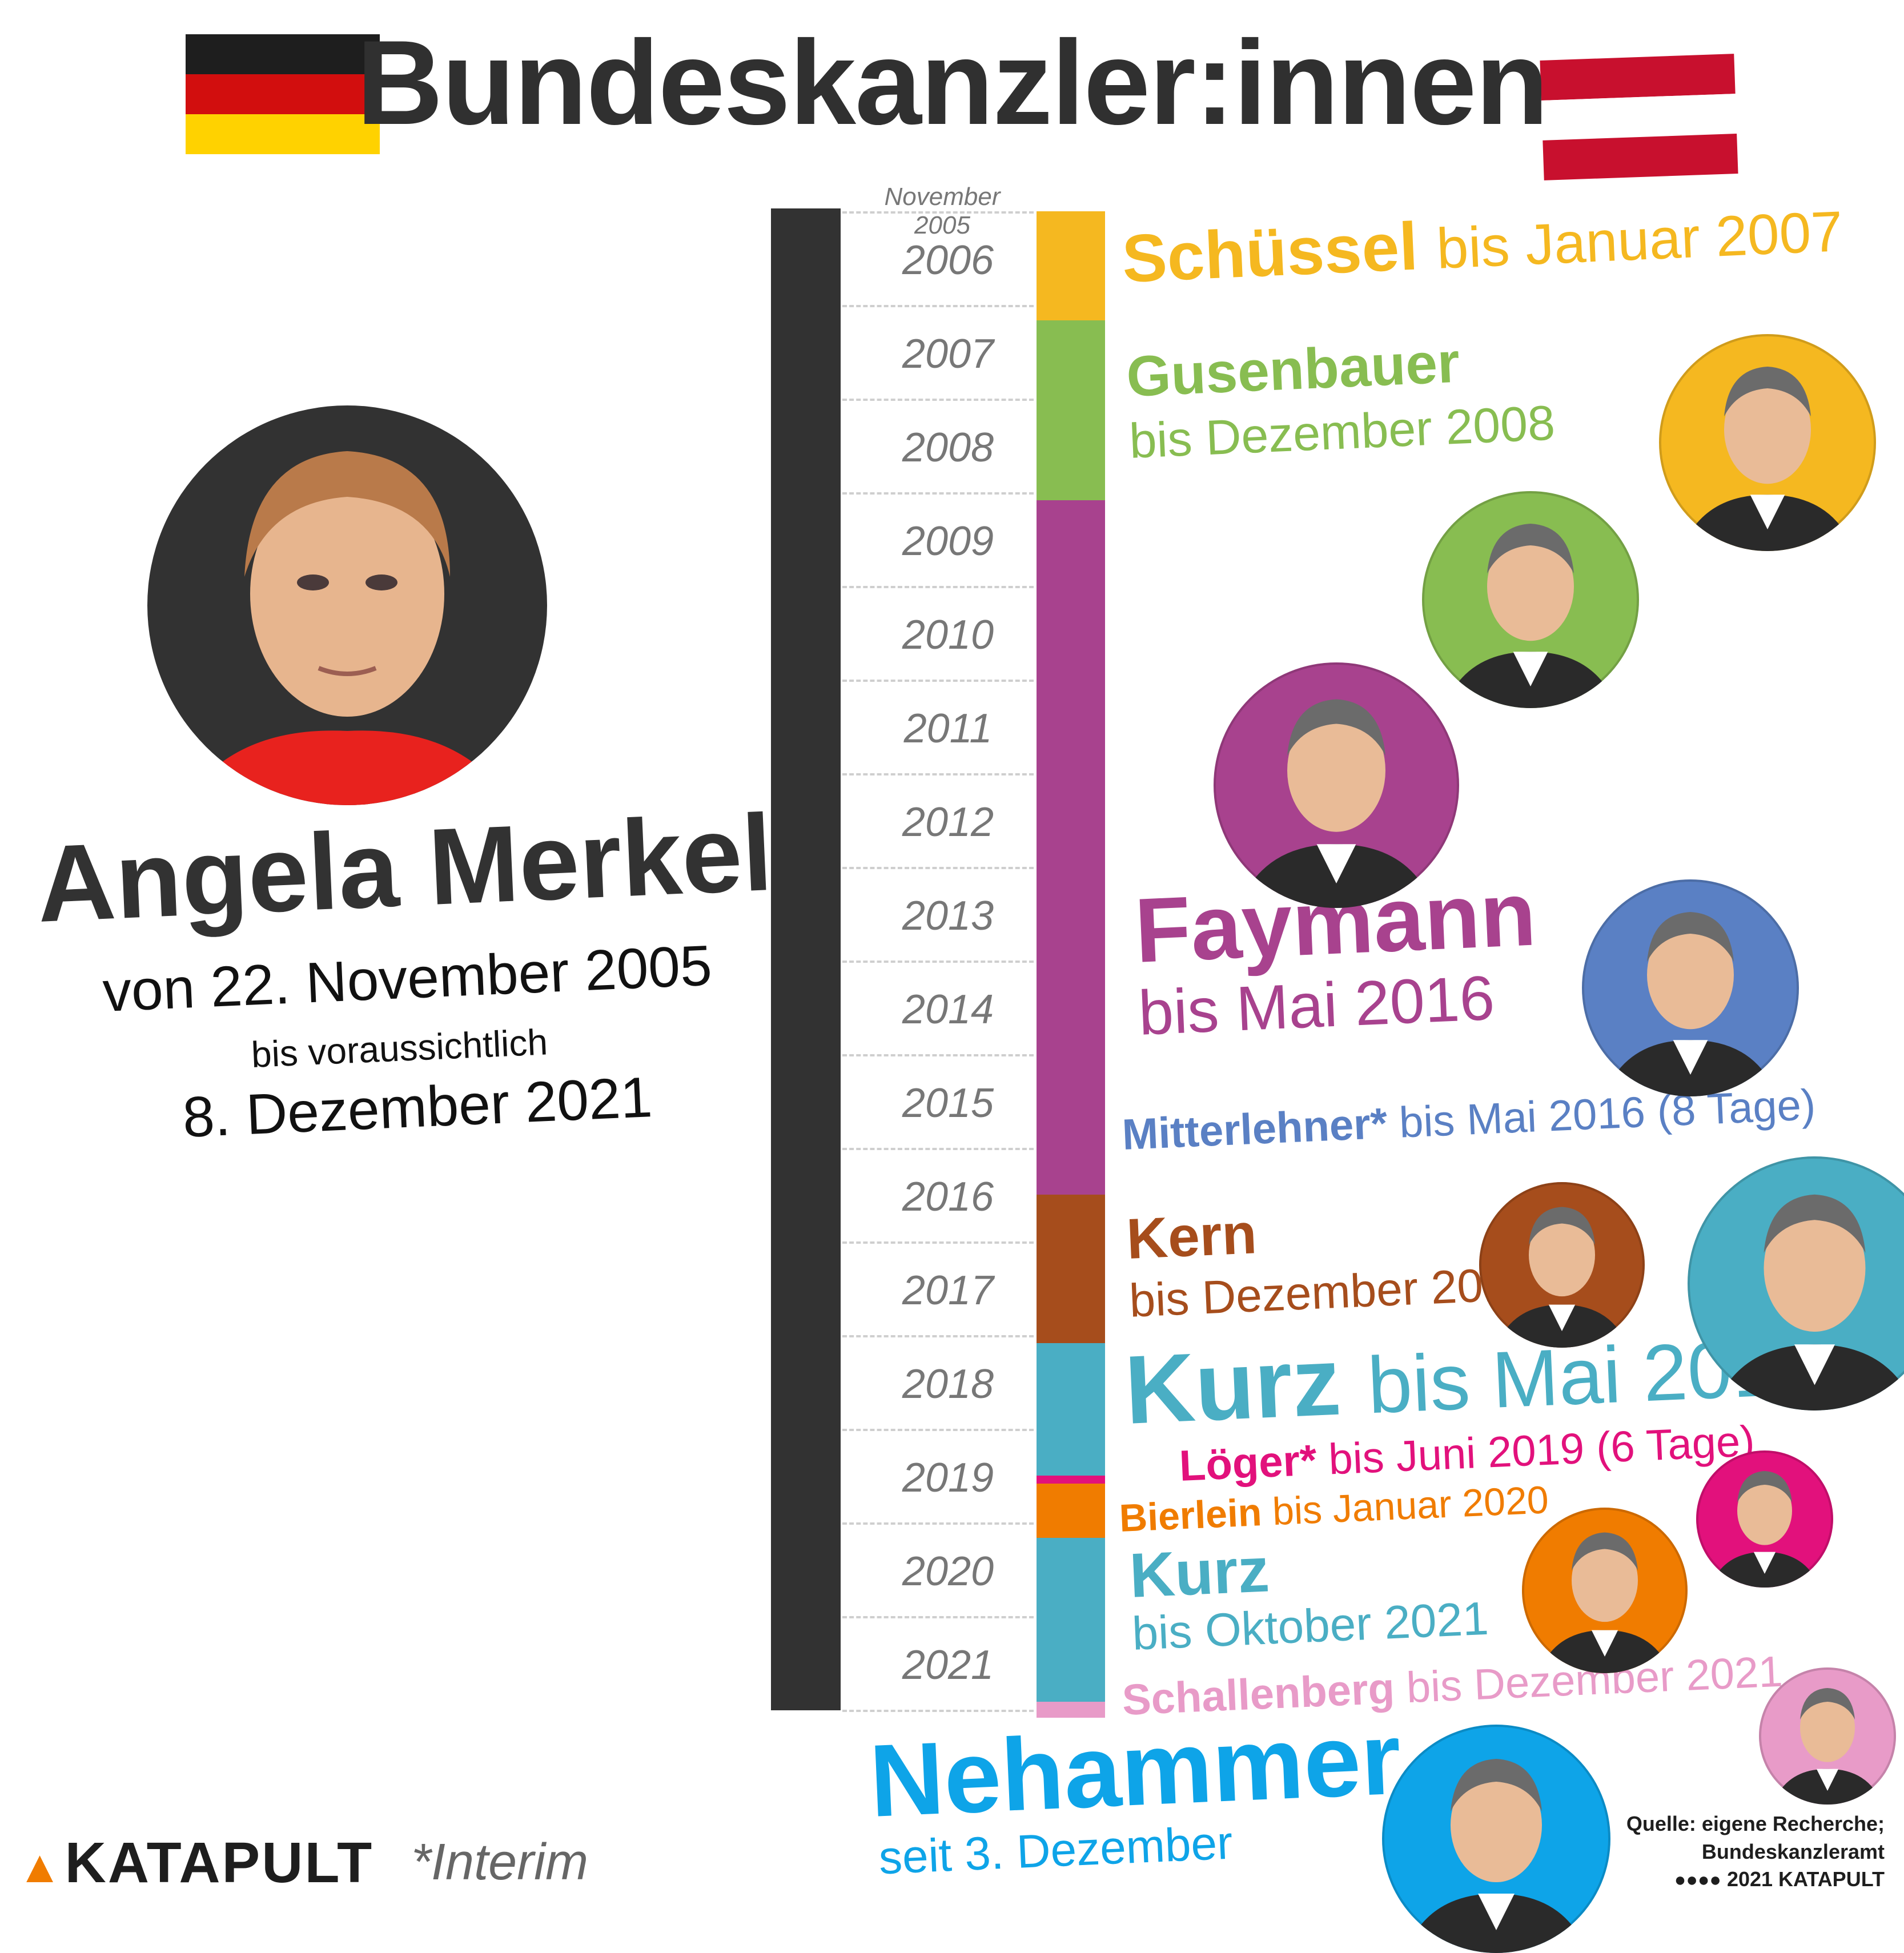 This screenshot has height=1953, width=1904. I want to click on label-mitterlehner: Mitterlehner* bis Mai 2016 (8 Tage), so click(1469, 1119).